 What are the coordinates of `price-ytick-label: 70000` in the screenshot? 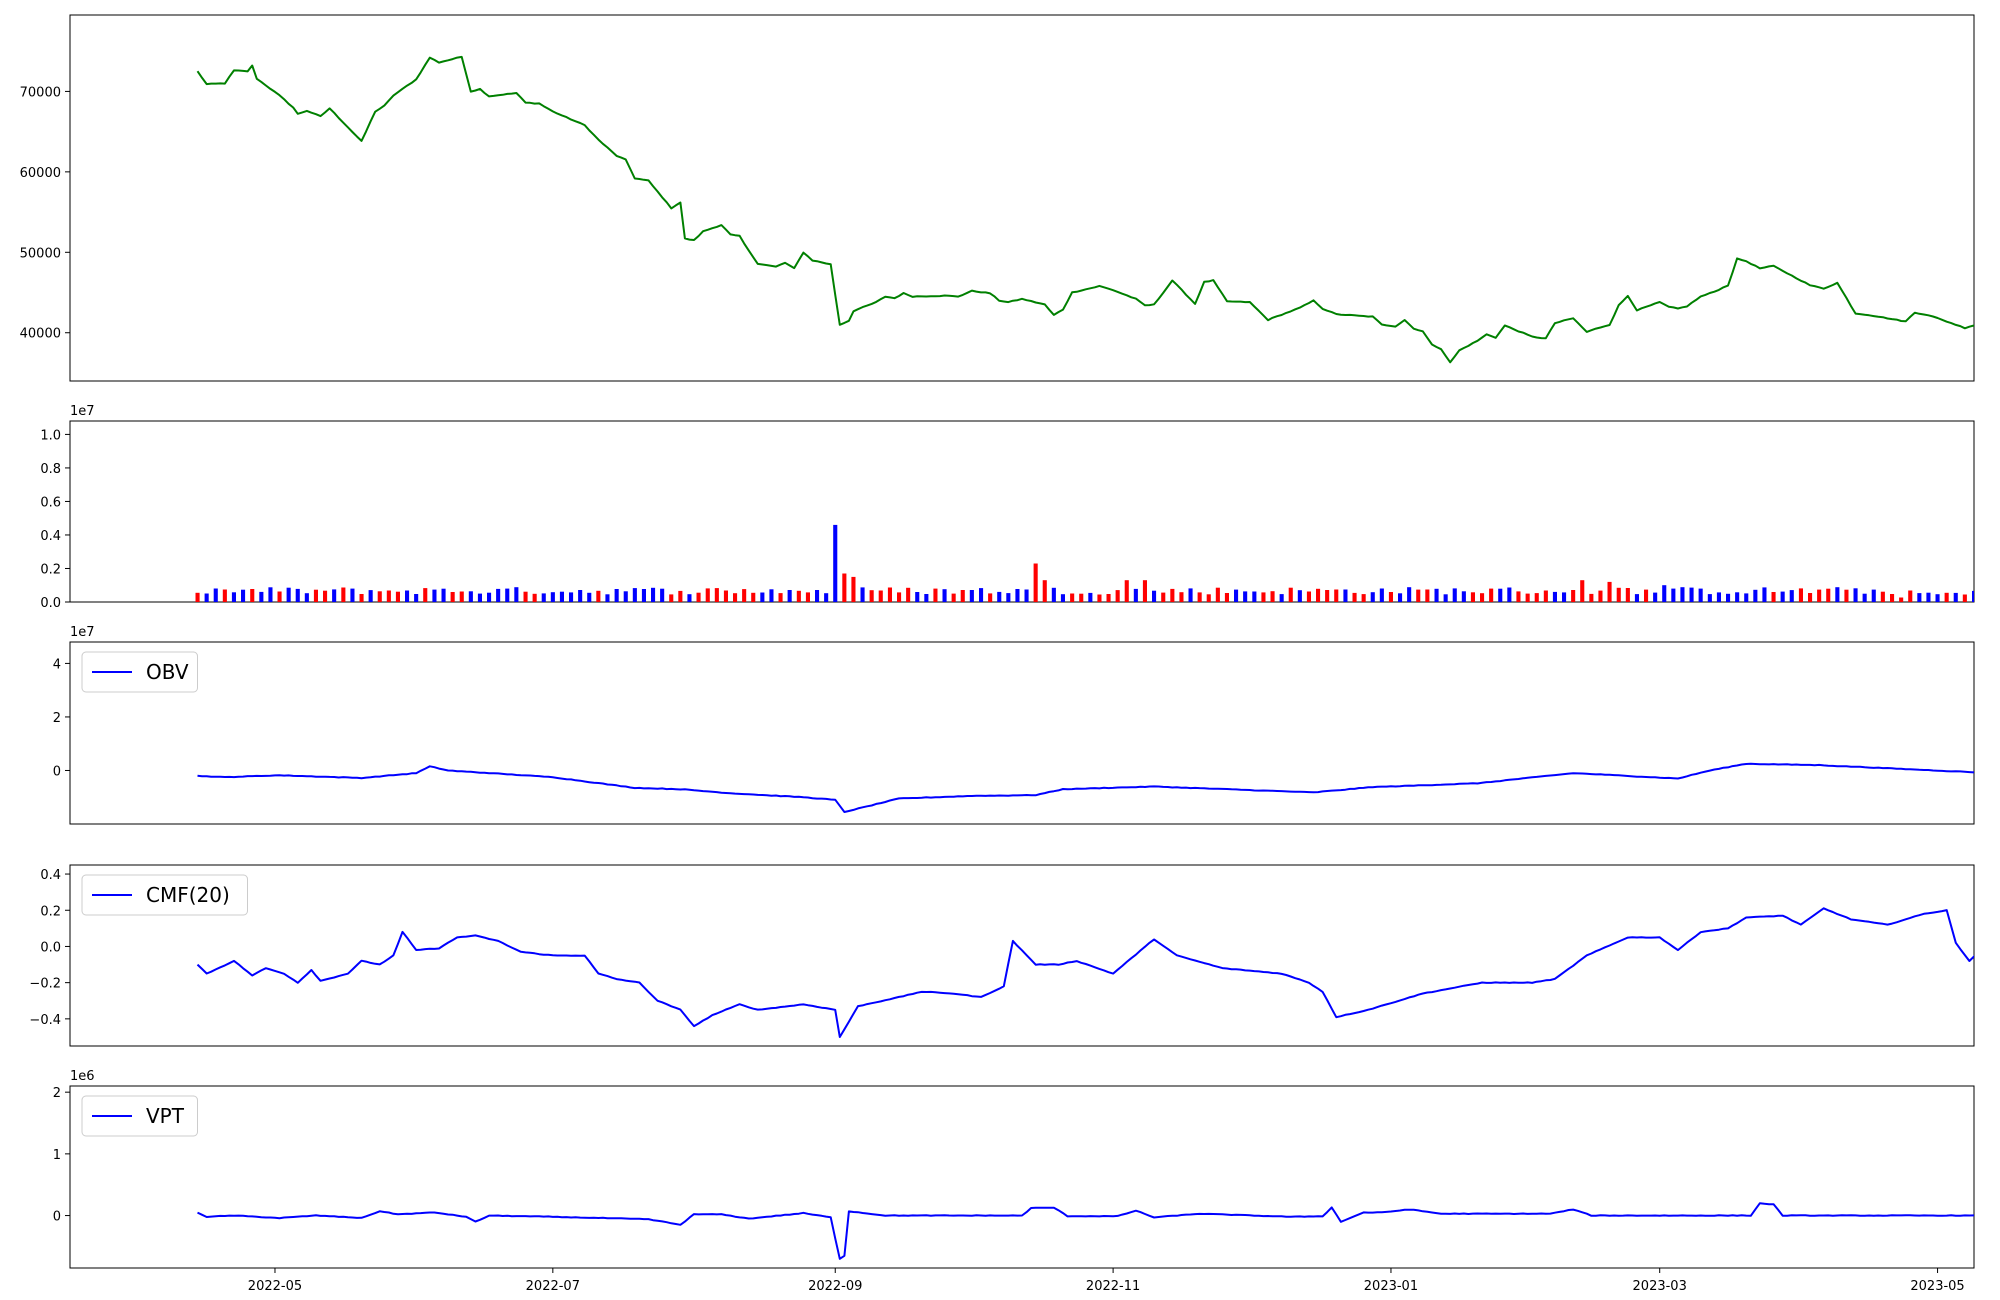 It's located at (40, 92).